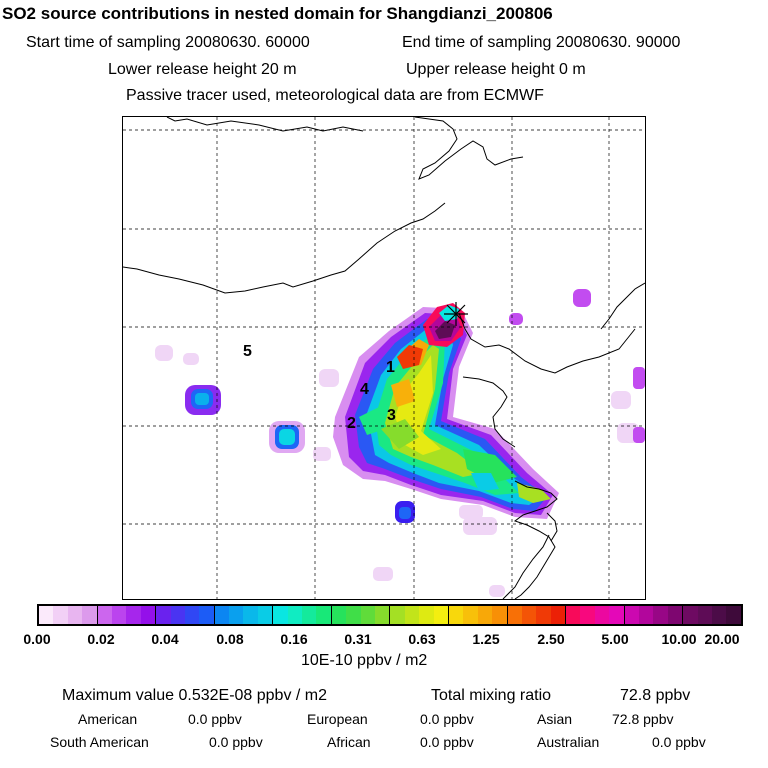 This screenshot has height=768, width=768. I want to click on colorbar-units: 10E-10 ppbv / m2, so click(364, 660).